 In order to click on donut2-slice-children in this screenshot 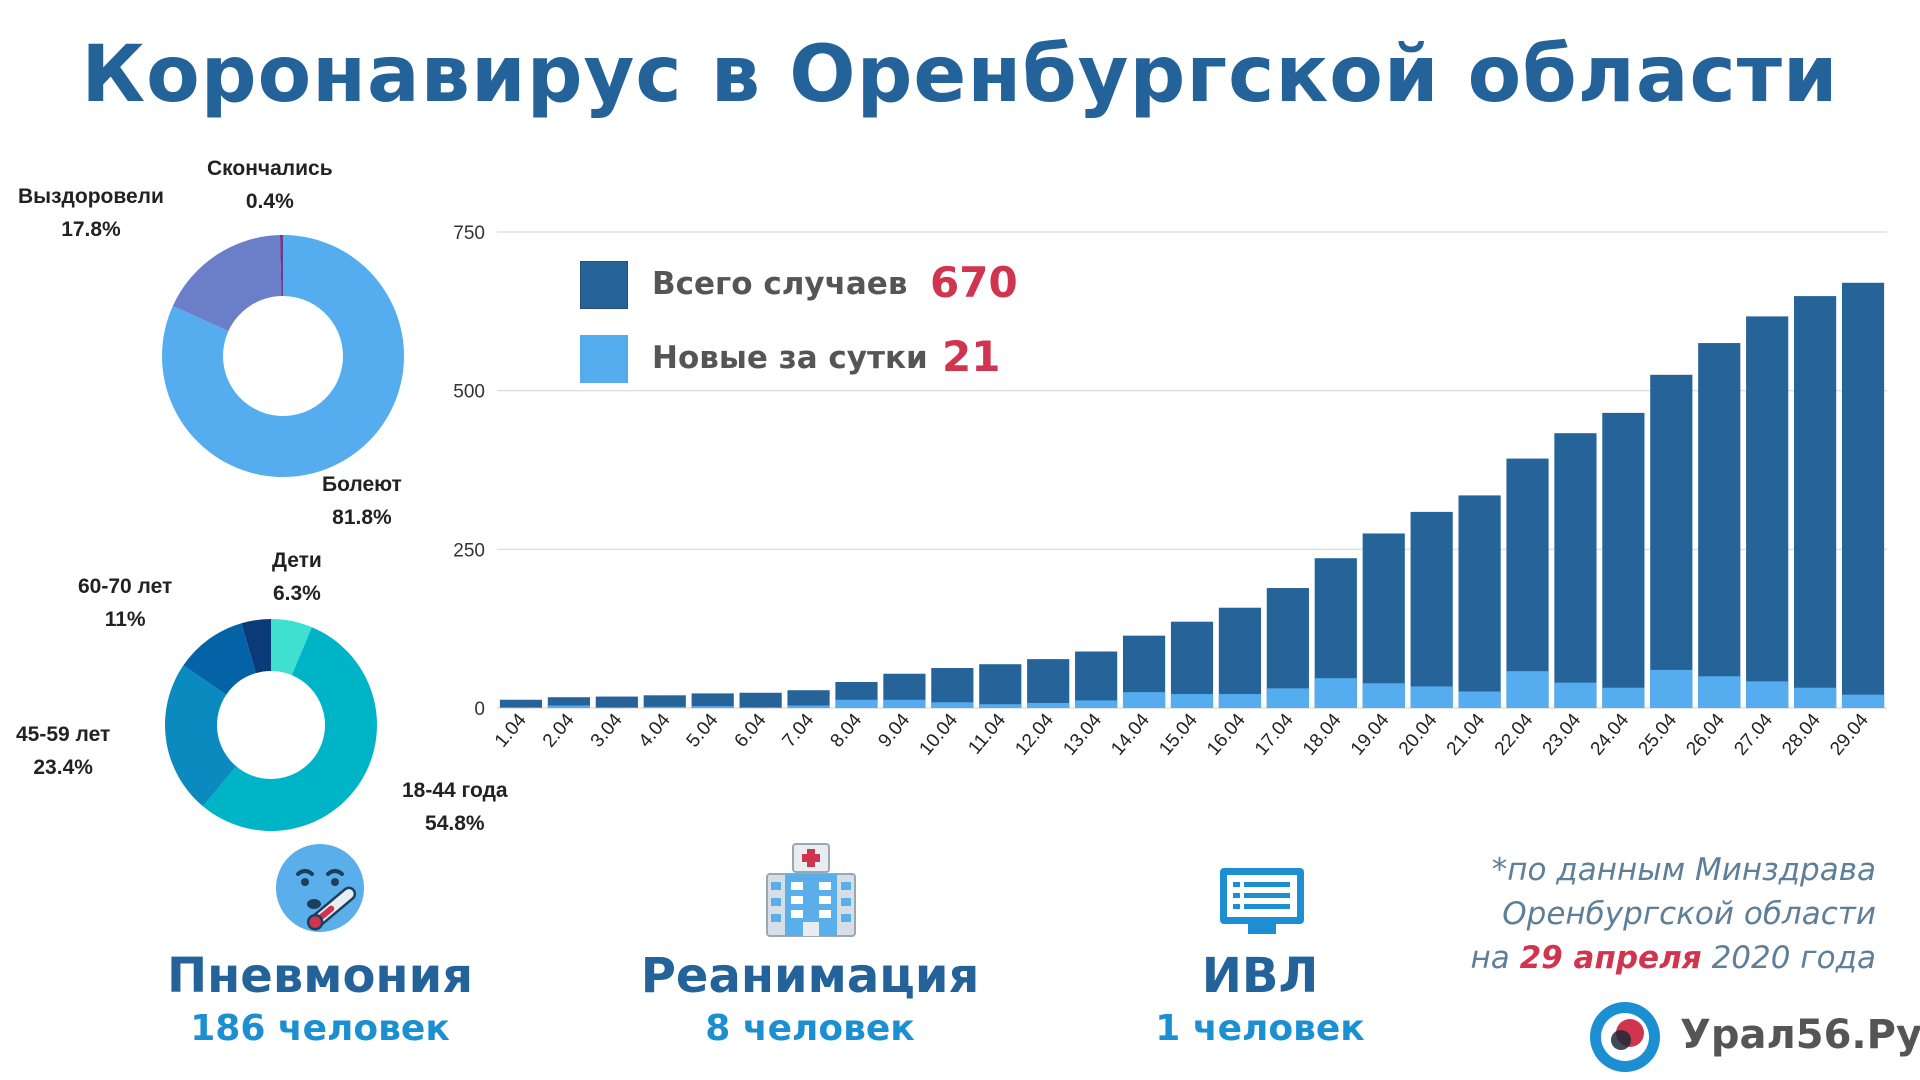, I will do `click(291, 647)`.